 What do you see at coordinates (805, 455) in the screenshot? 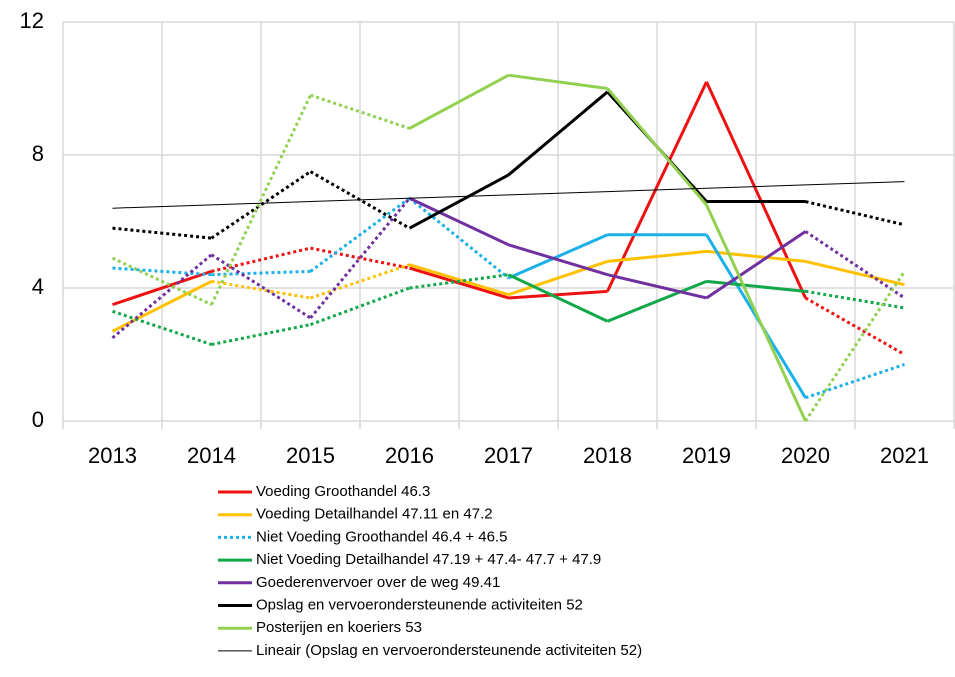
I see `x-tick-label: 2020` at bounding box center [805, 455].